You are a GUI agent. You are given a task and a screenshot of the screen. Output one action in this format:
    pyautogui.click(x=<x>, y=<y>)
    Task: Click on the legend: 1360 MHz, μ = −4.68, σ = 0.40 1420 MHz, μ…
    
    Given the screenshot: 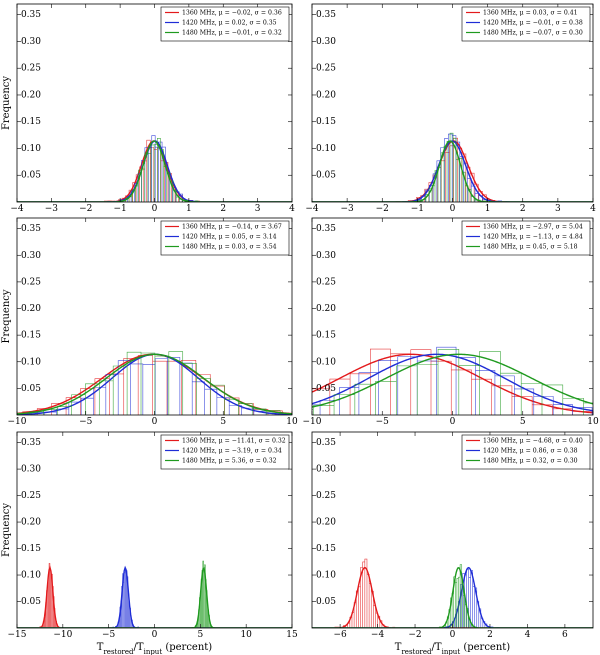 What is the action you would take?
    pyautogui.click(x=526, y=452)
    